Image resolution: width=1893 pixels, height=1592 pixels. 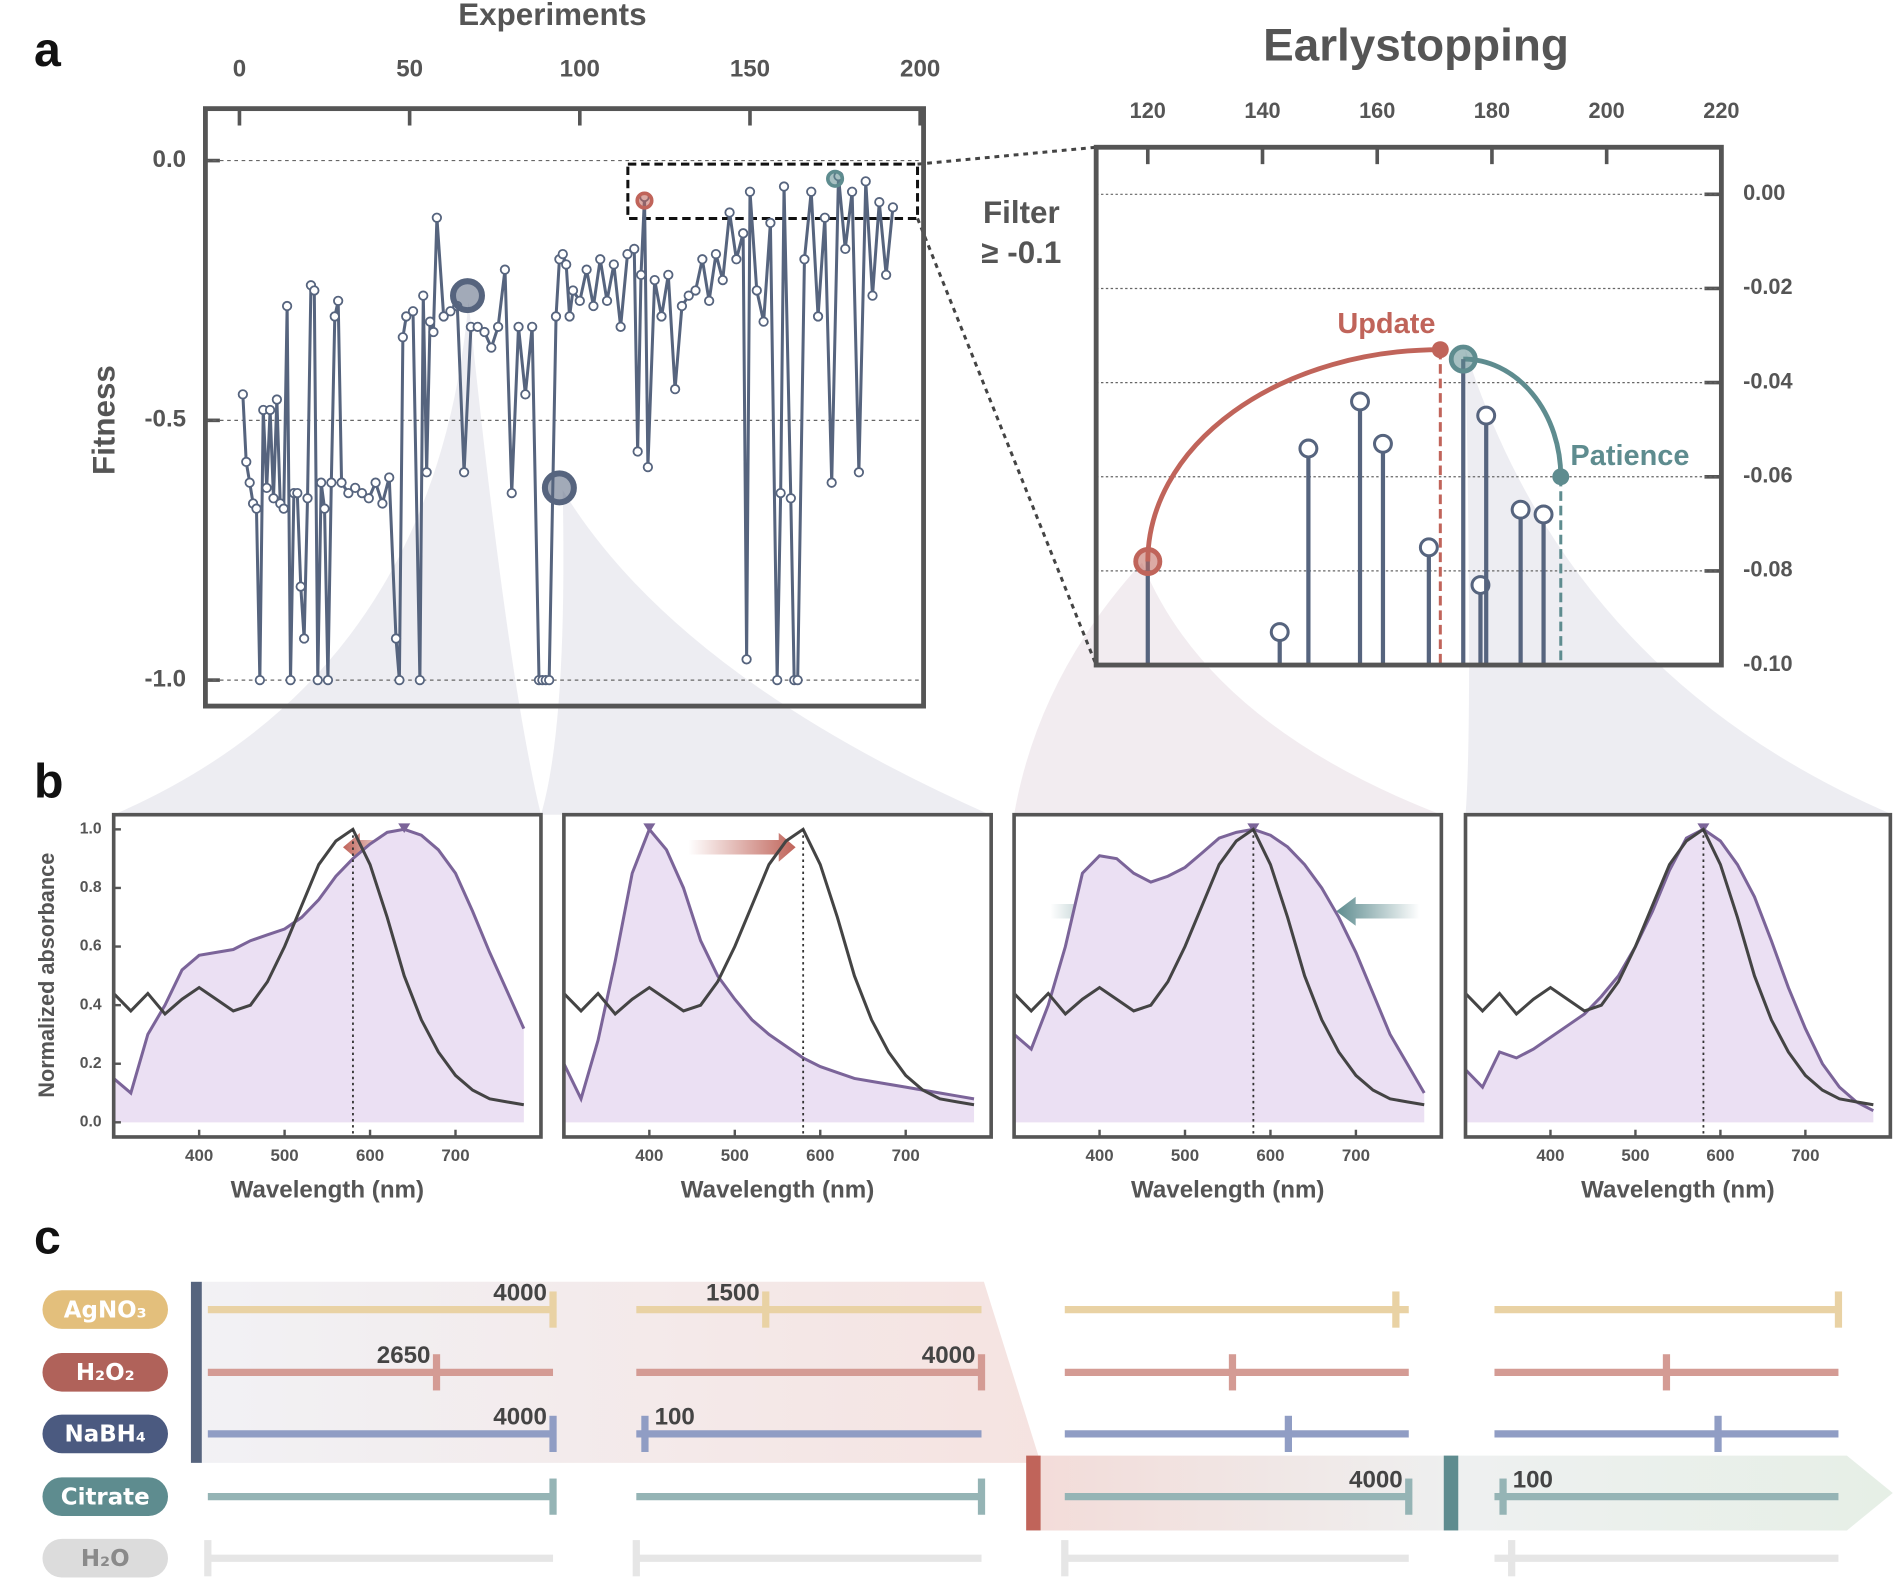 I want to click on update-point, so click(x=1440, y=350).